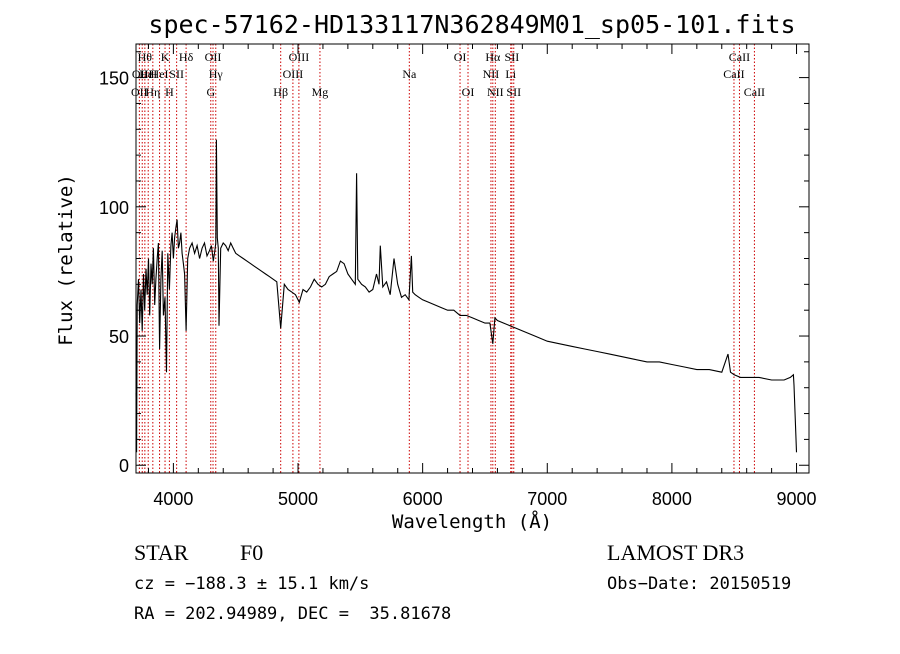  I want to click on x-tick-label: 7000, so click(547, 499).